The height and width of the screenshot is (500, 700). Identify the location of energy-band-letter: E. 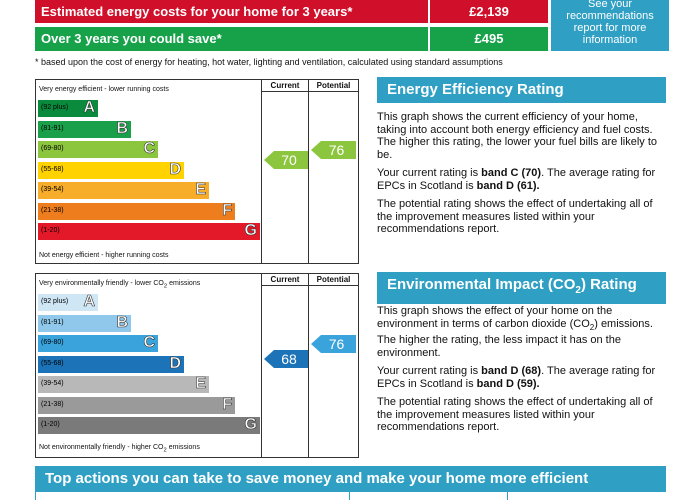
(200, 190).